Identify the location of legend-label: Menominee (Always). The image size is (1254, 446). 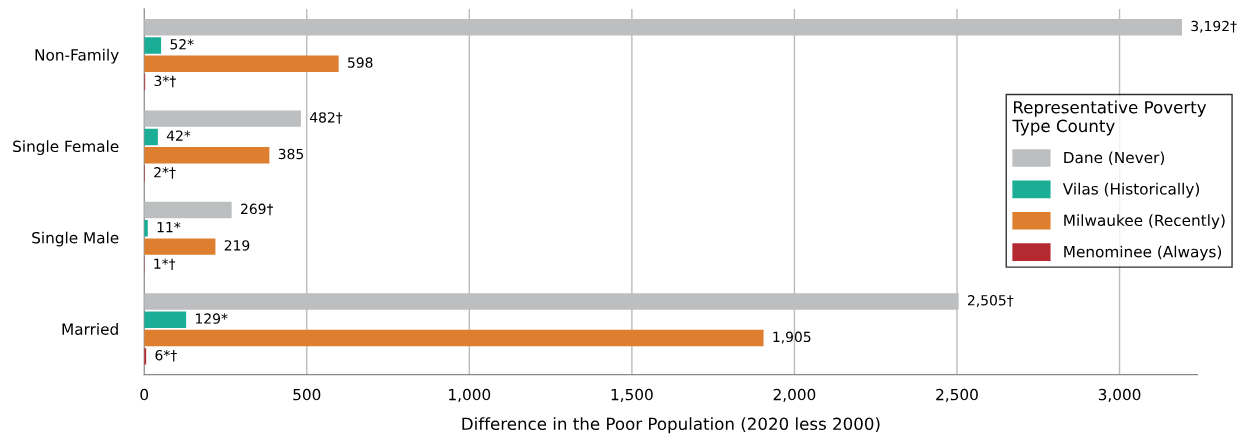
(1143, 253).